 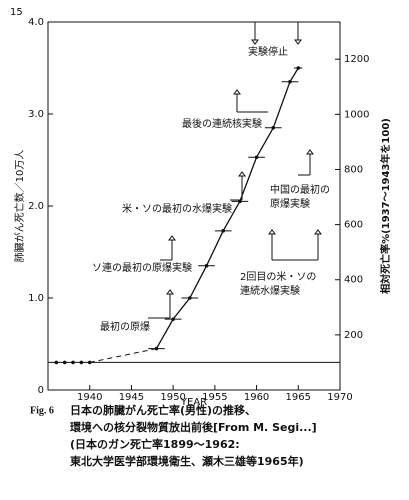 What do you see at coordinates (353, 280) in the screenshot?
I see `y2-tick-label: 400` at bounding box center [353, 280].